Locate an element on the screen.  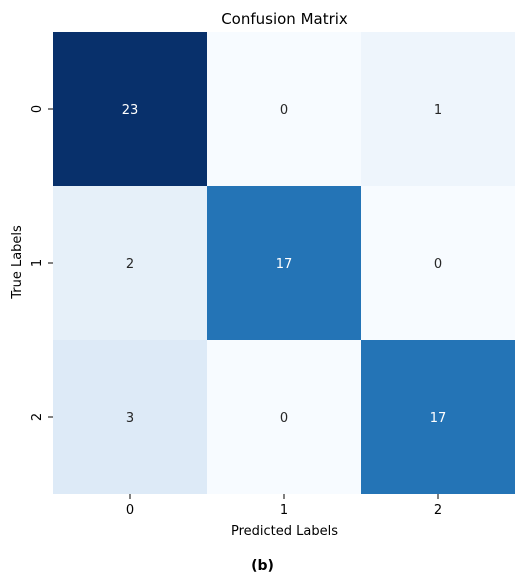
cell-value-2-2: 17 is located at coordinates (438, 418).